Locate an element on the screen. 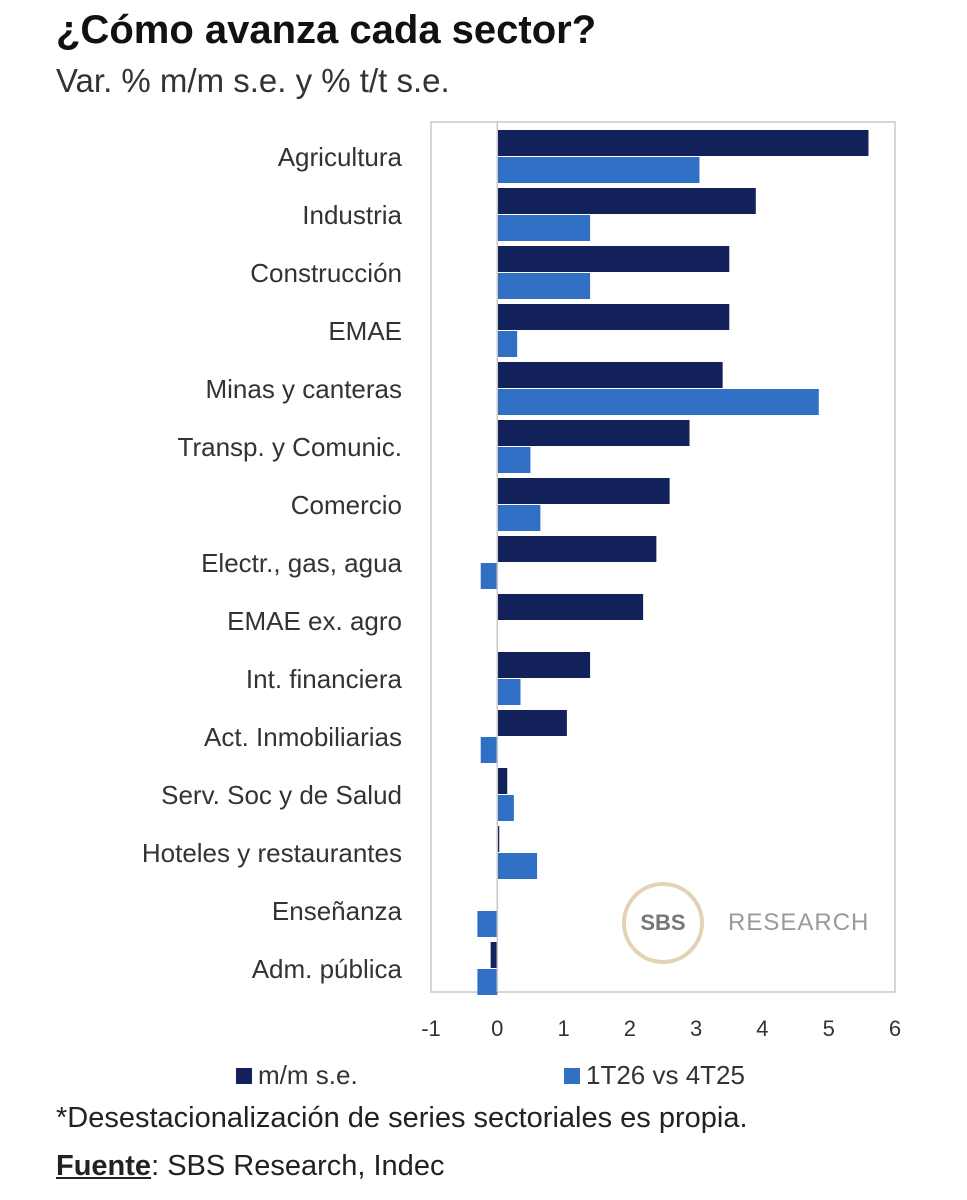 The width and height of the screenshot is (967, 1200). sbs-seal-logo: SBS is located at coordinates (663, 923).